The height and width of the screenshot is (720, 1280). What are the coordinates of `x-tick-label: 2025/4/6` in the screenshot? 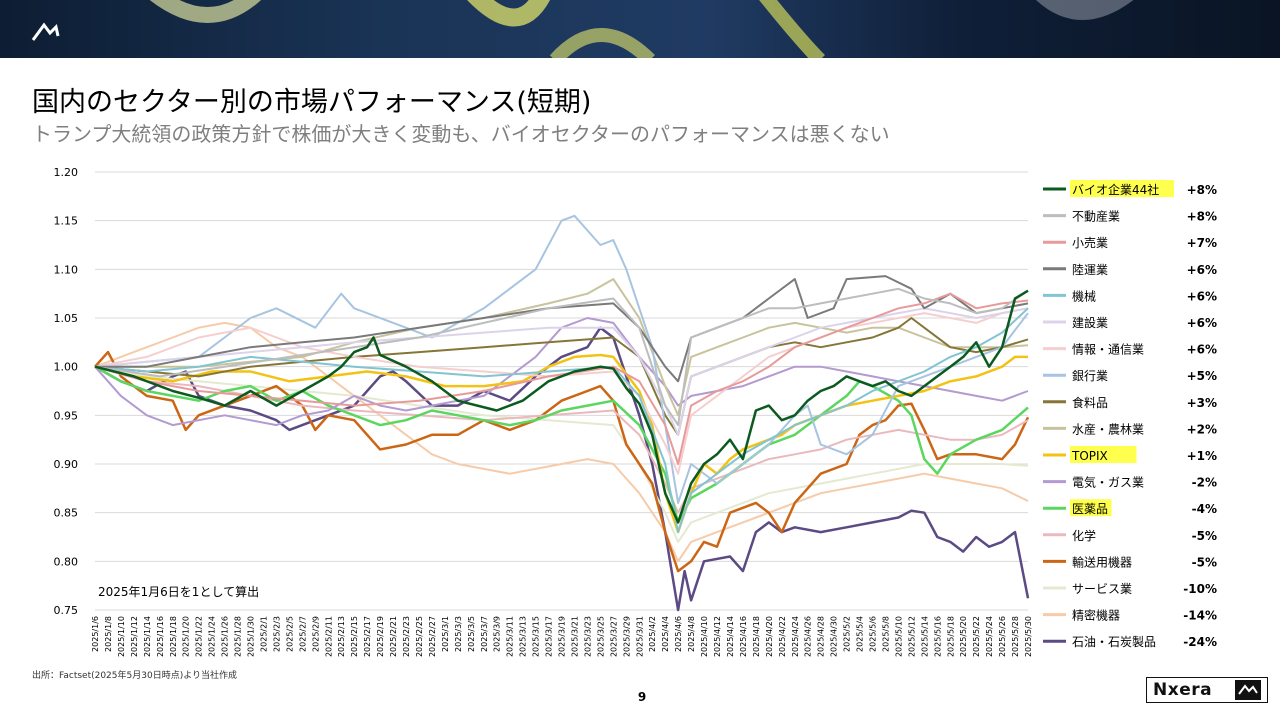 It's located at (678, 634).